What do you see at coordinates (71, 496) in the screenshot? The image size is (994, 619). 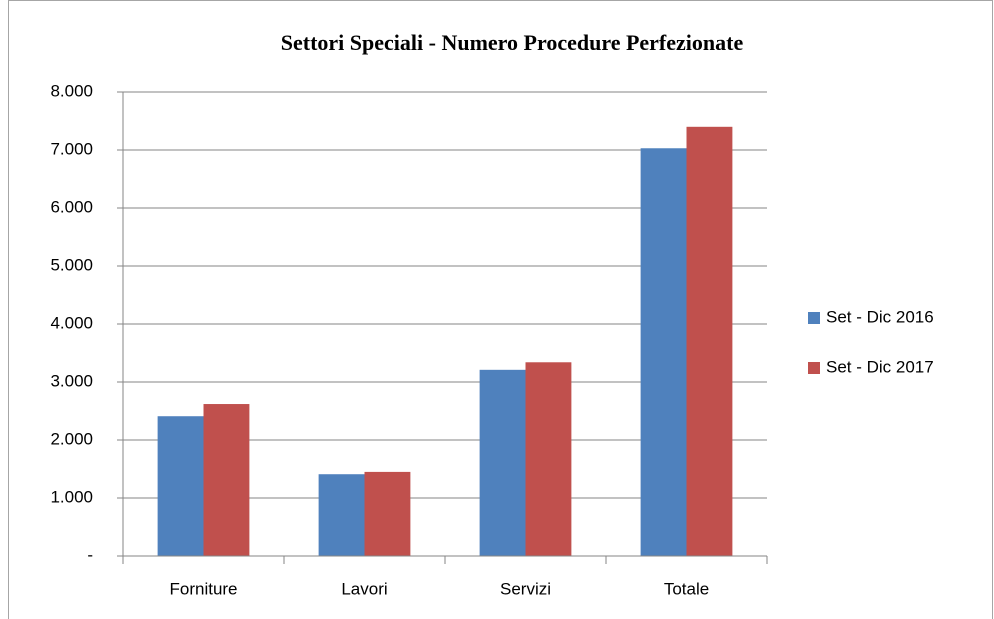 I see `y-tick-label: 1.000` at bounding box center [71, 496].